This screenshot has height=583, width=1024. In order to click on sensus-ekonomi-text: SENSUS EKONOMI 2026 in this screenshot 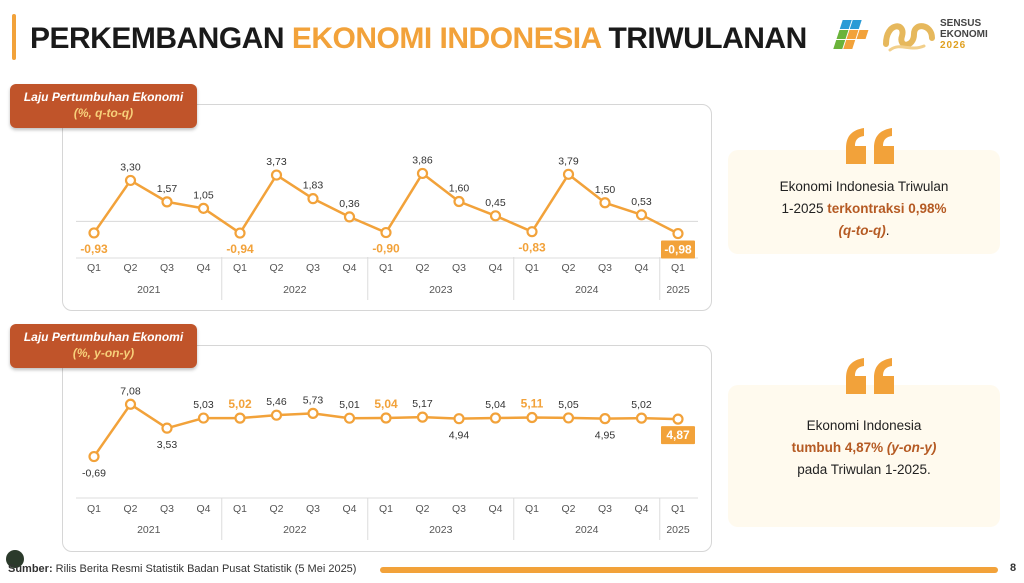, I will do `click(964, 34)`.